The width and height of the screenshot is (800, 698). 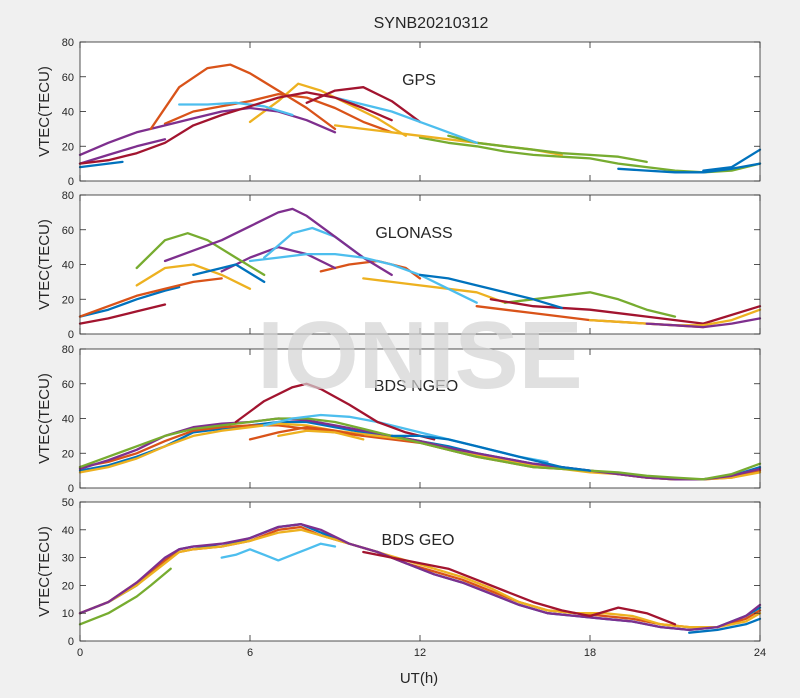 What do you see at coordinates (419, 355) in the screenshot?
I see `watermark: IONISE` at bounding box center [419, 355].